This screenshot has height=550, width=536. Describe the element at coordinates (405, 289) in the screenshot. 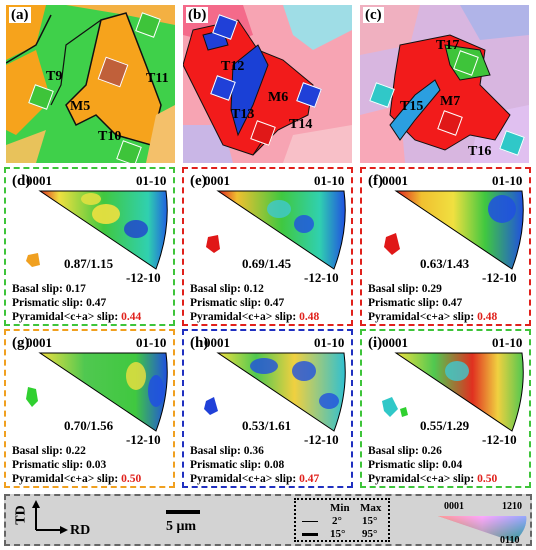

I see `basal-slip: Basal slip: 0.29` at that location.